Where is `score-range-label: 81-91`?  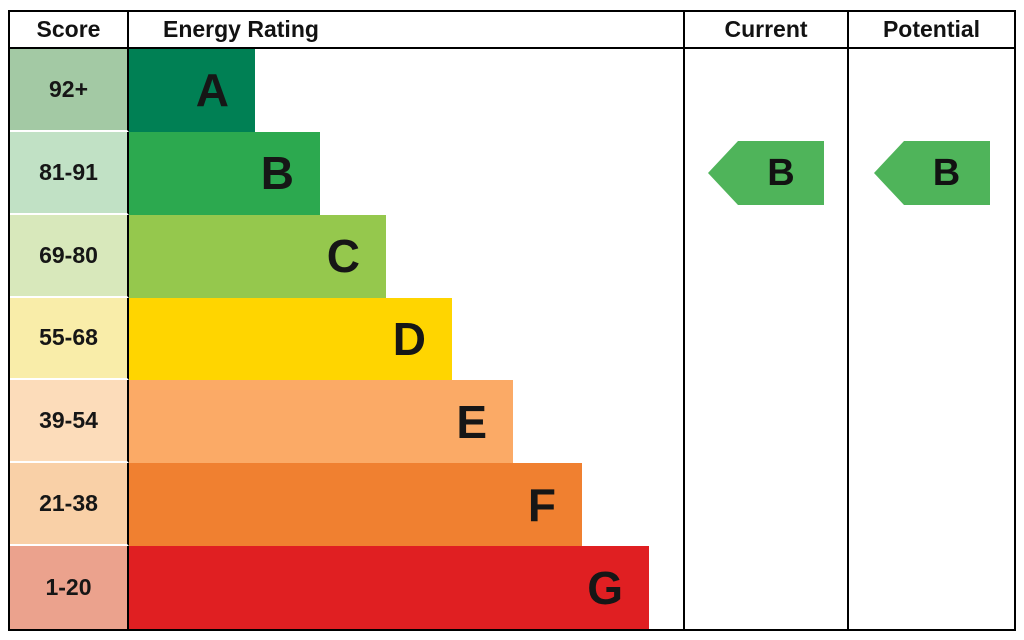
score-range-label: 81-91 is located at coordinates (68, 171).